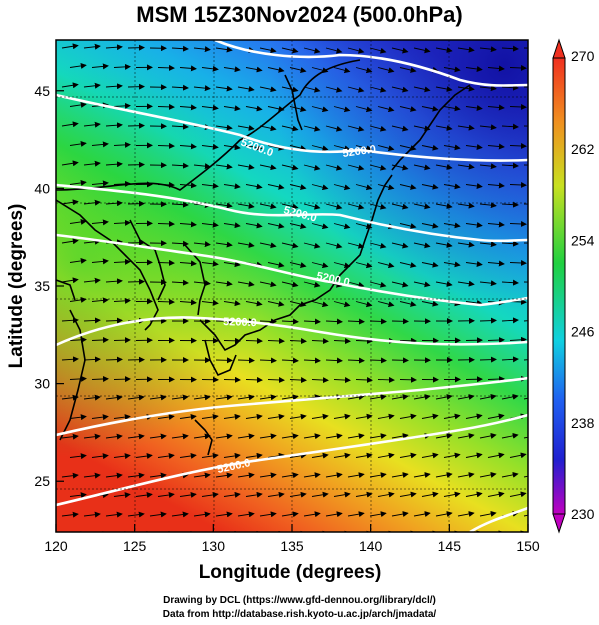 Image resolution: width=599 pixels, height=625 pixels. Describe the element at coordinates (299, 14) in the screenshot. I see `chart-title: MSM 15Z30Nov2024 (500.0hPa)` at that location.